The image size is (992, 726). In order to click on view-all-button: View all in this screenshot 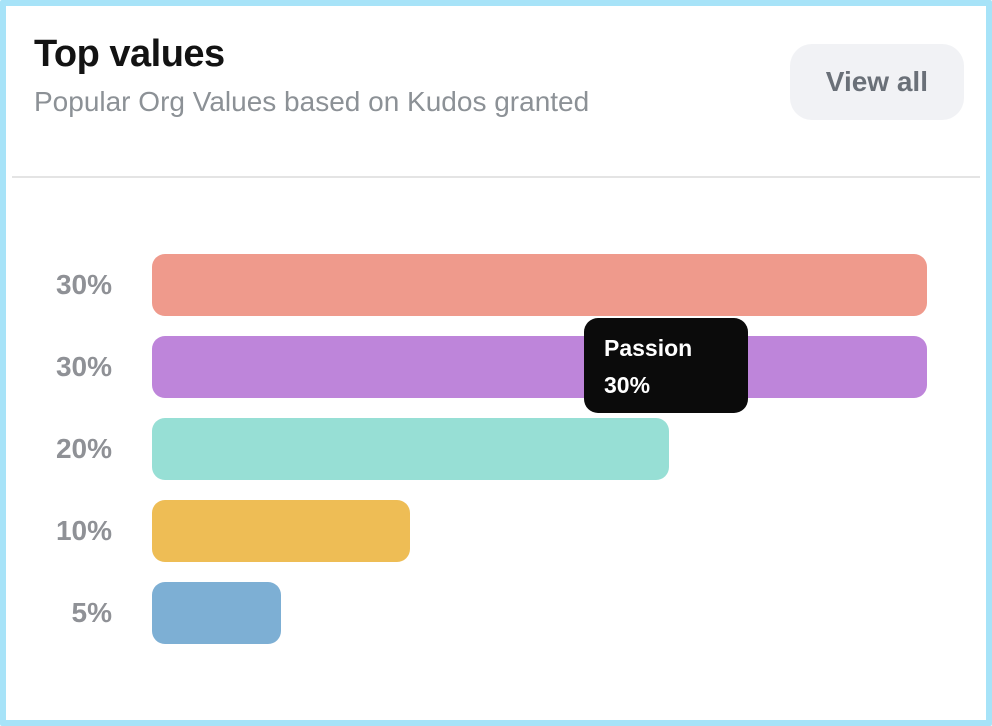, I will do `click(876, 82)`.